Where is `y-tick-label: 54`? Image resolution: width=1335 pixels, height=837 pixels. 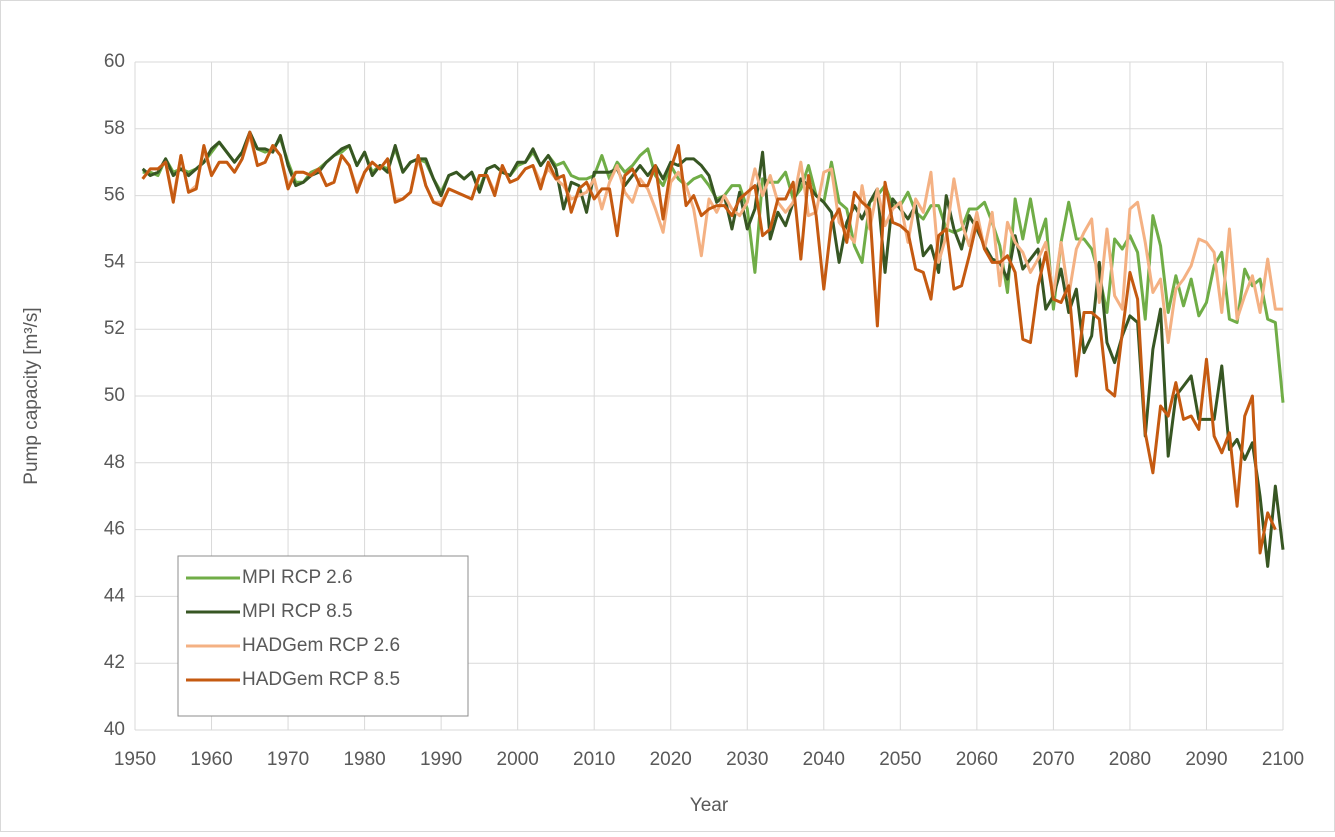 y-tick-label: 54 is located at coordinates (115, 261).